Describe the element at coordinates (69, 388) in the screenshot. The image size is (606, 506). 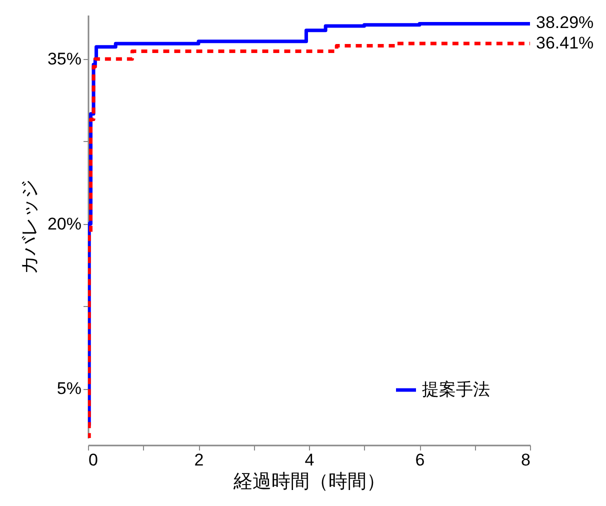
I see `y-tick-label: 5%` at that location.